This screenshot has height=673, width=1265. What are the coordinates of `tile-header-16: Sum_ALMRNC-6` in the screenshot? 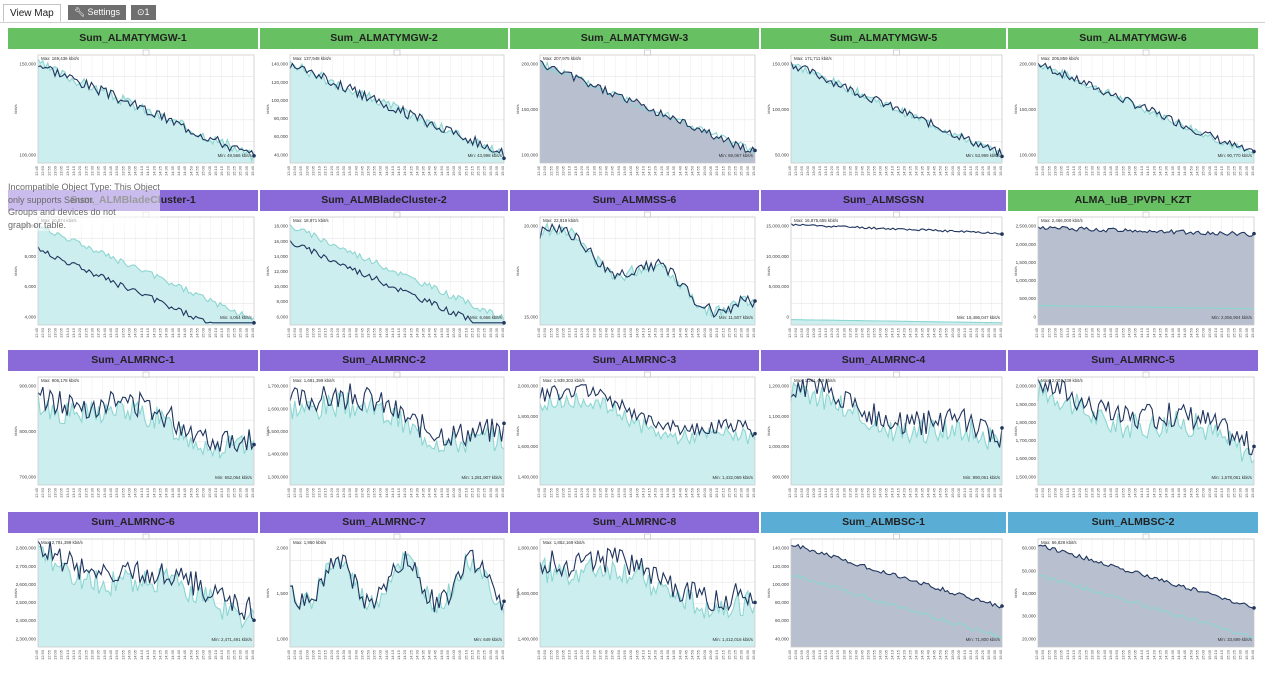 It's located at (133, 522).